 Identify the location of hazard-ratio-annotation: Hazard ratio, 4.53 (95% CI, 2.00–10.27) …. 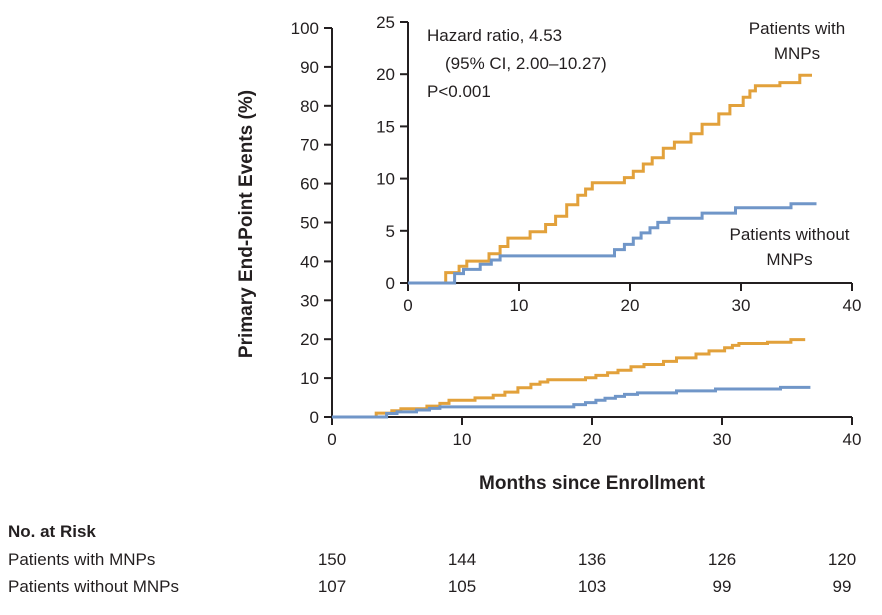
(517, 64).